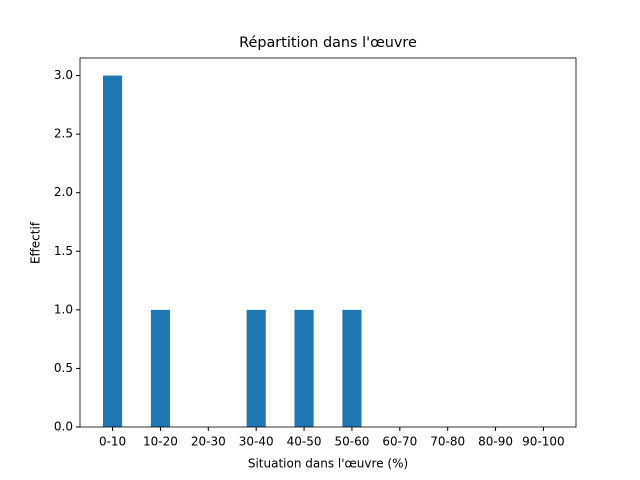 The width and height of the screenshot is (640, 480). What do you see at coordinates (63, 368) in the screenshot?
I see `y-tick-label: 0.5` at bounding box center [63, 368].